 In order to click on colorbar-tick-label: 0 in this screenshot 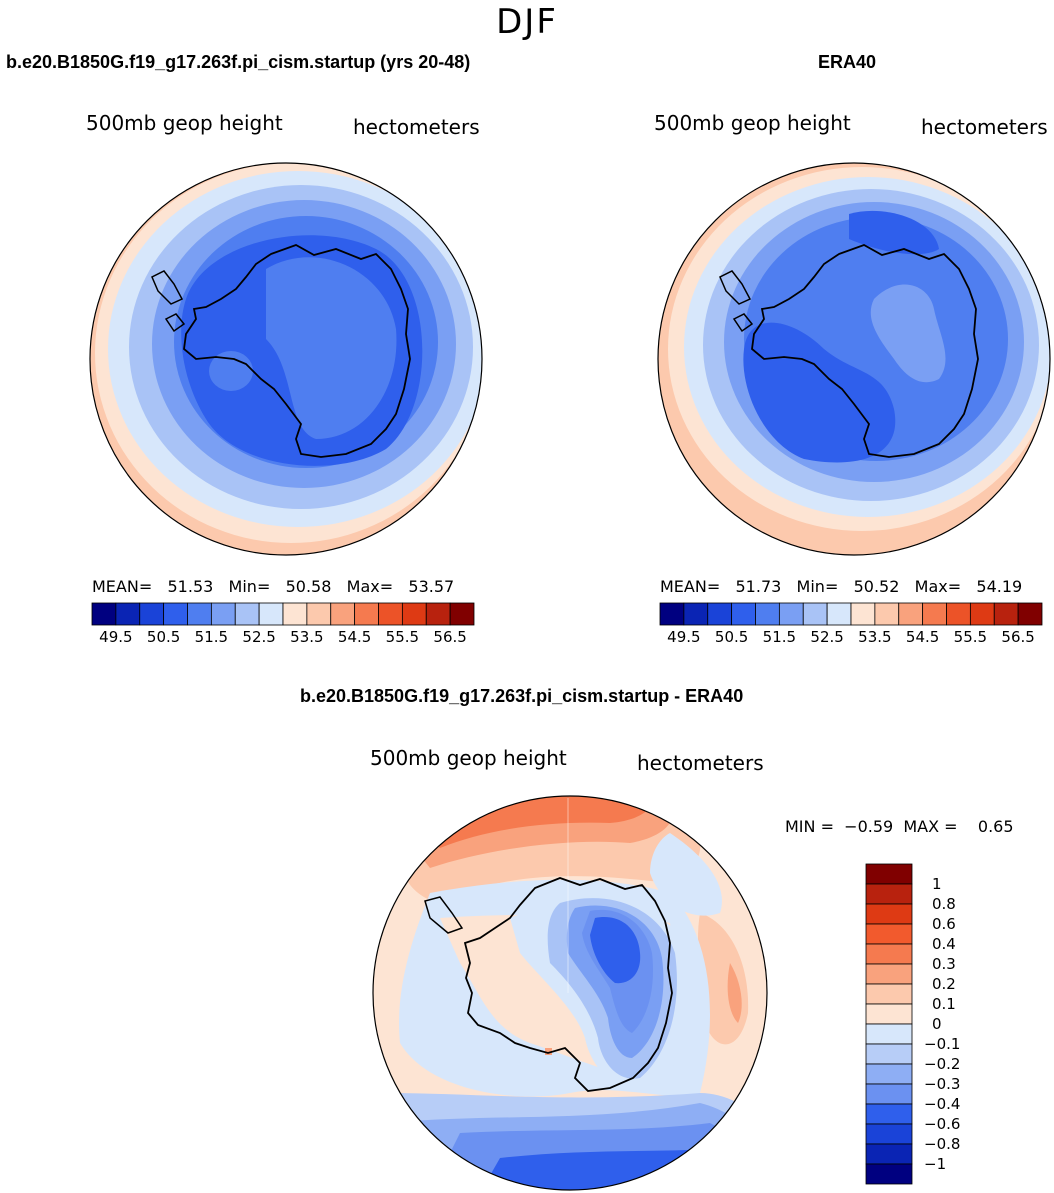, I will do `click(937, 1024)`.